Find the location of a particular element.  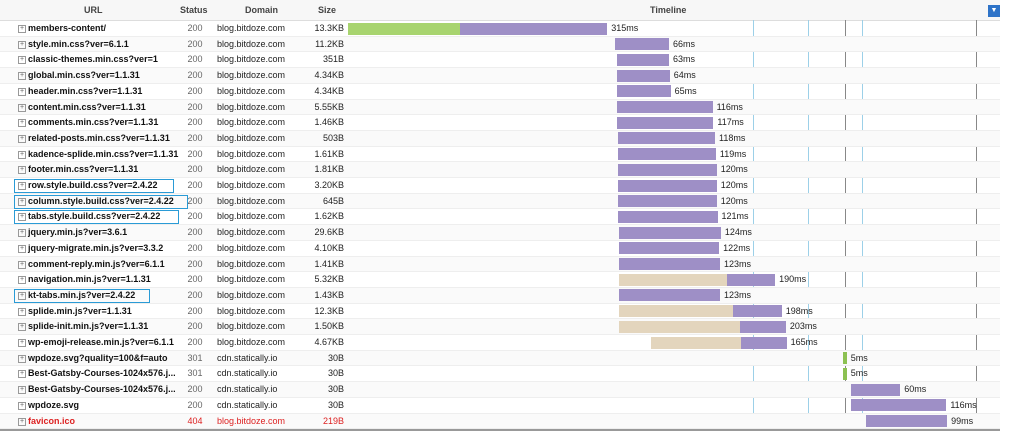

status-header: Status is located at coordinates (194, 10).